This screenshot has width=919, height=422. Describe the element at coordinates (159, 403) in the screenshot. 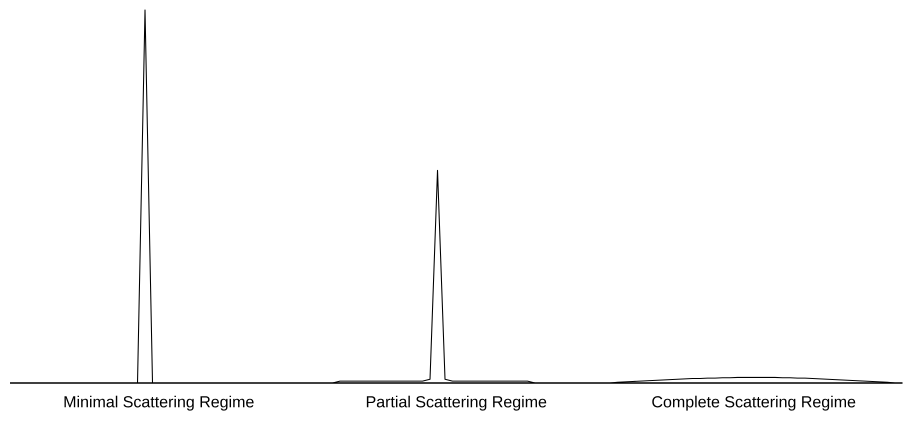

I see `text: Minimal Scattering Regime` at that location.